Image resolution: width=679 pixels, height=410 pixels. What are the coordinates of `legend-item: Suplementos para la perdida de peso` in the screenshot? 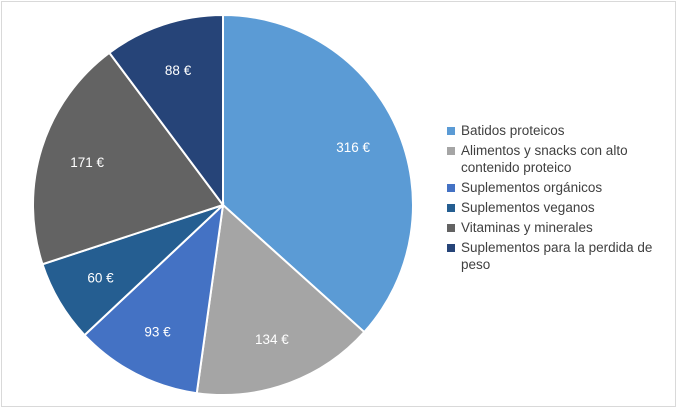 It's located at (561, 256).